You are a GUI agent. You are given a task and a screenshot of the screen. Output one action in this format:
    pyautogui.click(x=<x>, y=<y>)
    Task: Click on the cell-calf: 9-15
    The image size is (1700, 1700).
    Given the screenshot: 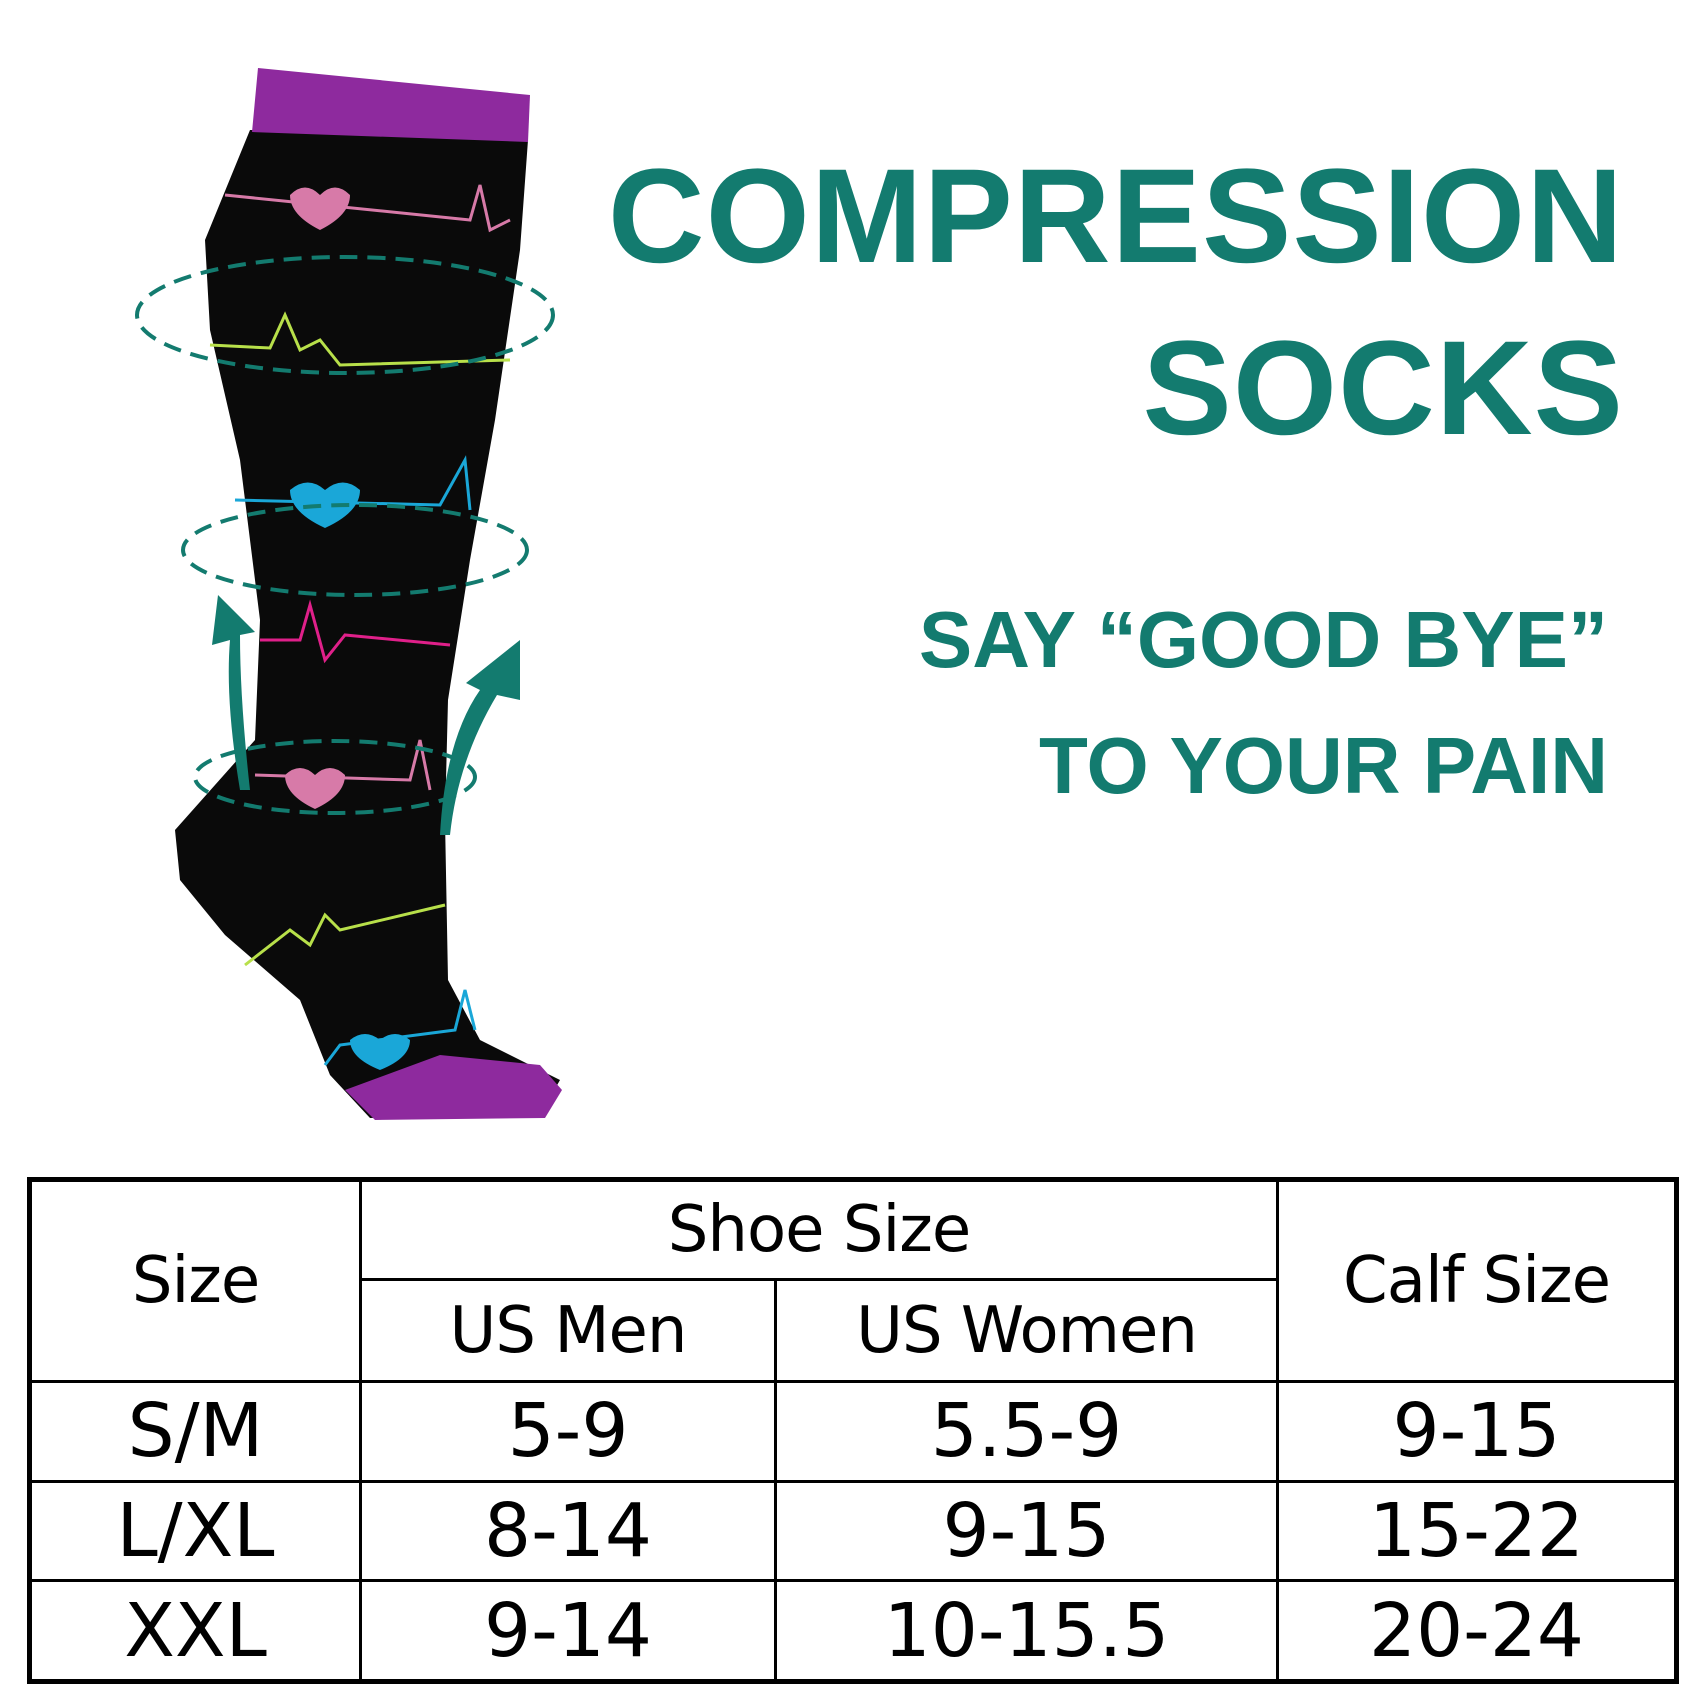 What is the action you would take?
    pyautogui.click(x=1477, y=1431)
    